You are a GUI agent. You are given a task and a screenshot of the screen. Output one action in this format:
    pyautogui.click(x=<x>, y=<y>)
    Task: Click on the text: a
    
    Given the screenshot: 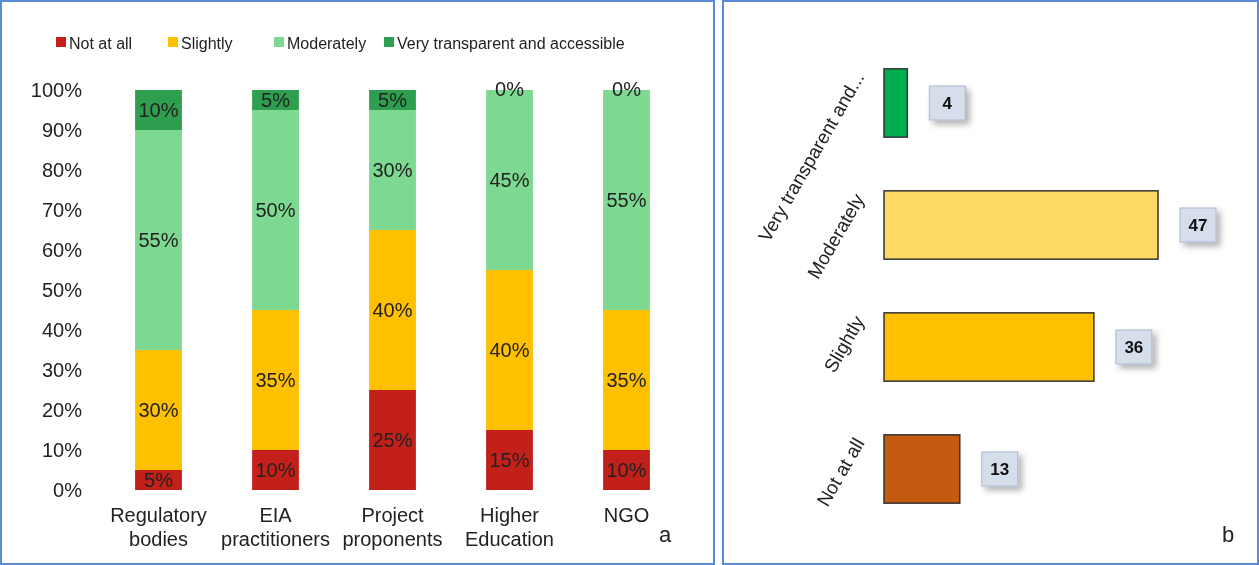 What is the action you would take?
    pyautogui.click(x=665, y=534)
    